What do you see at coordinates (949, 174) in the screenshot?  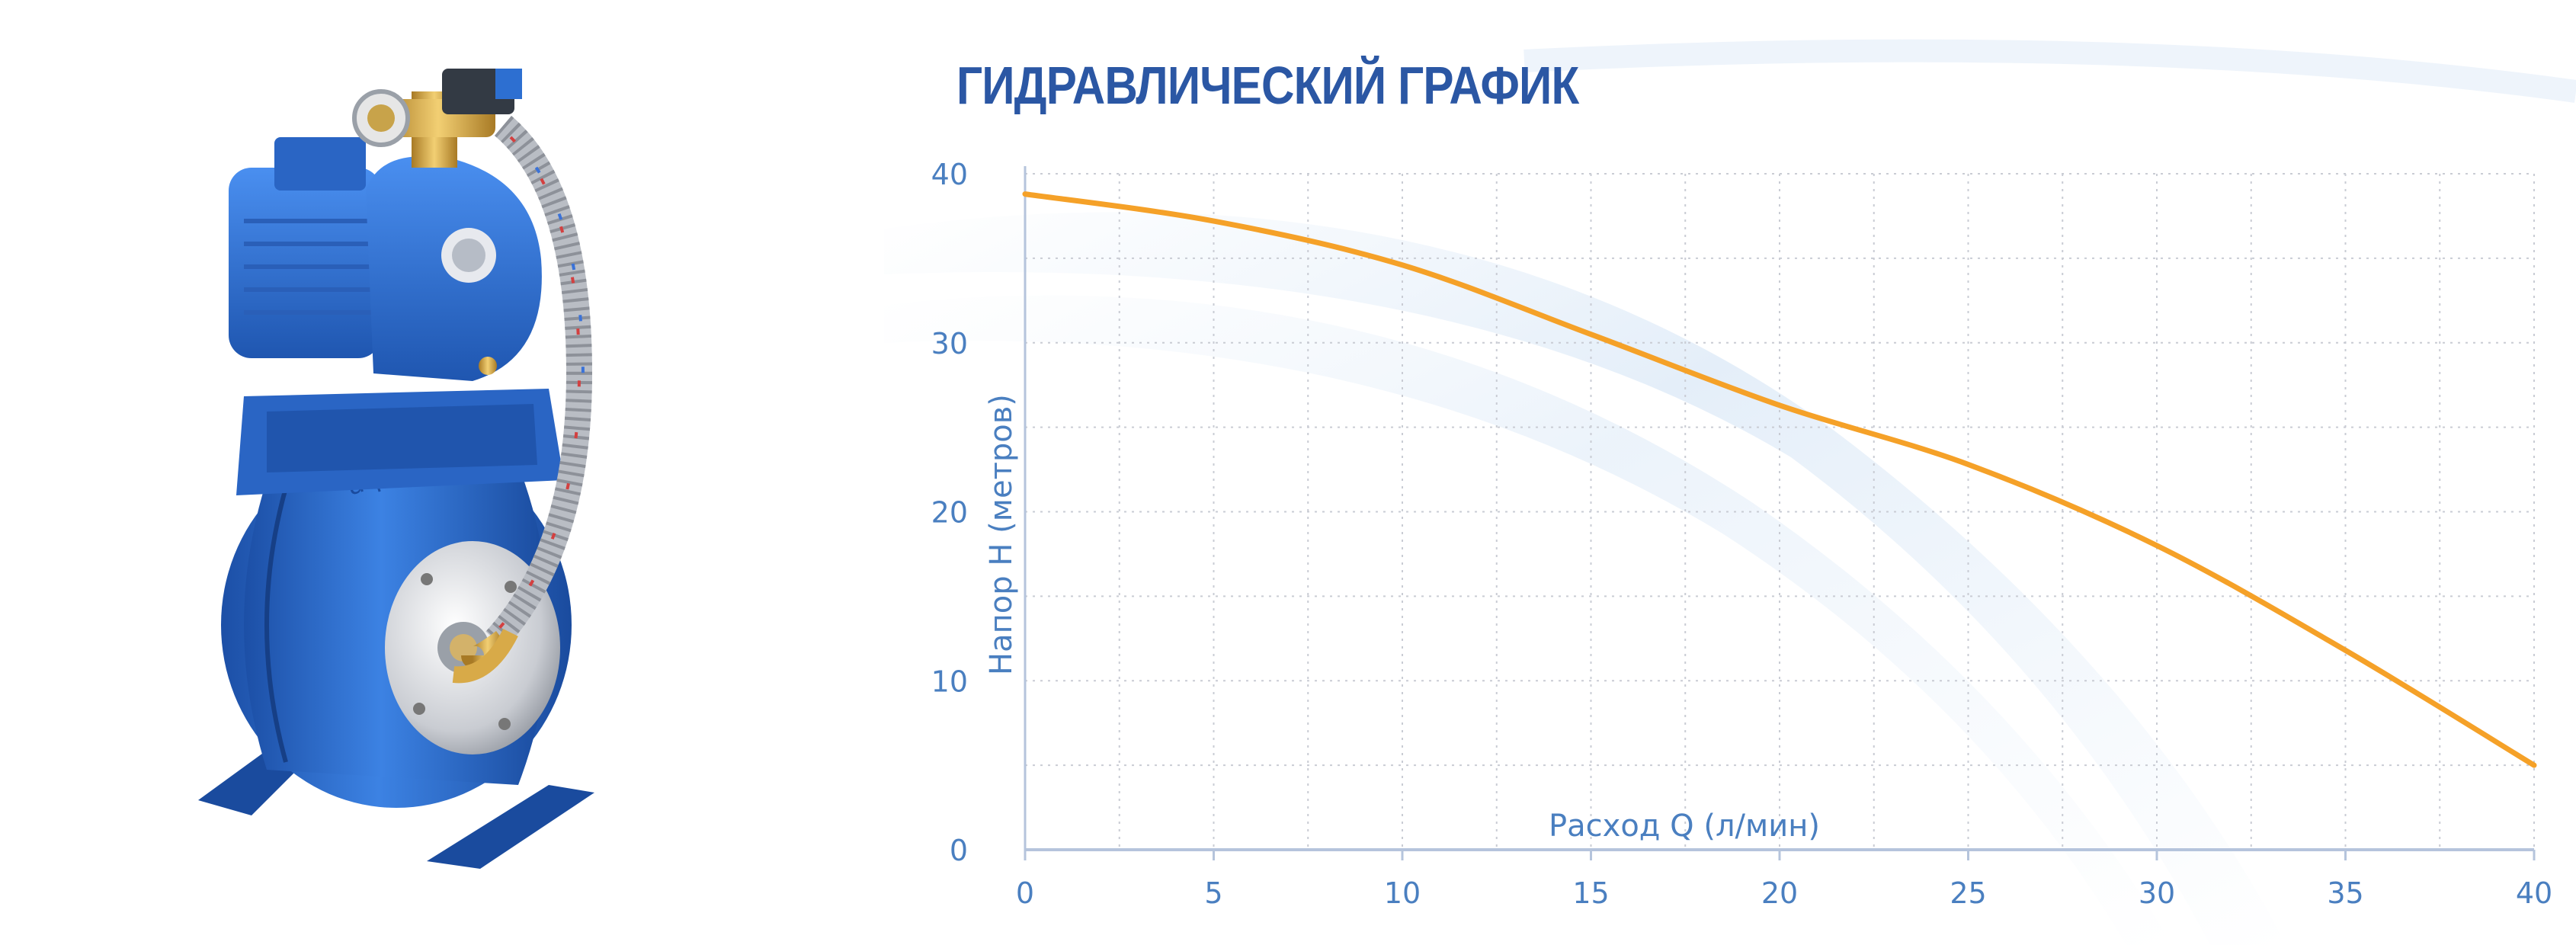 I see `y-tick-label: 40` at bounding box center [949, 174].